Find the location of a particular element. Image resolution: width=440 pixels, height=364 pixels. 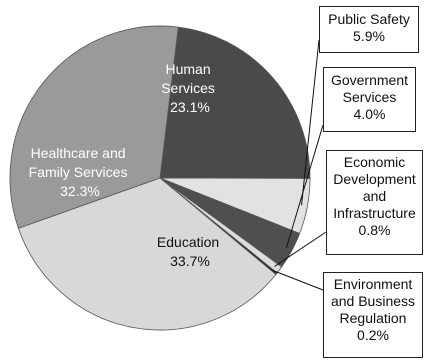

callout-environment-name-3: Regulation is located at coordinates (373, 318).